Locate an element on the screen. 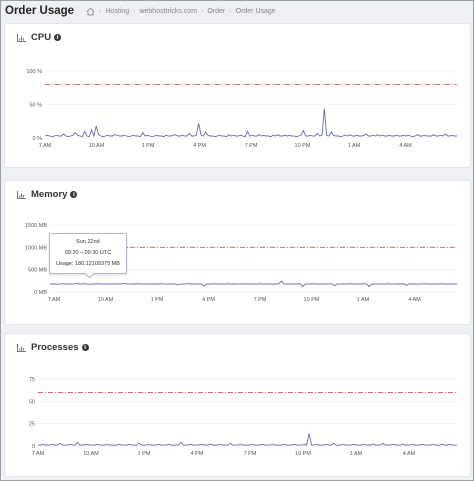 The width and height of the screenshot is (474, 481). processes-card-header: Processes i is located at coordinates (53, 347).